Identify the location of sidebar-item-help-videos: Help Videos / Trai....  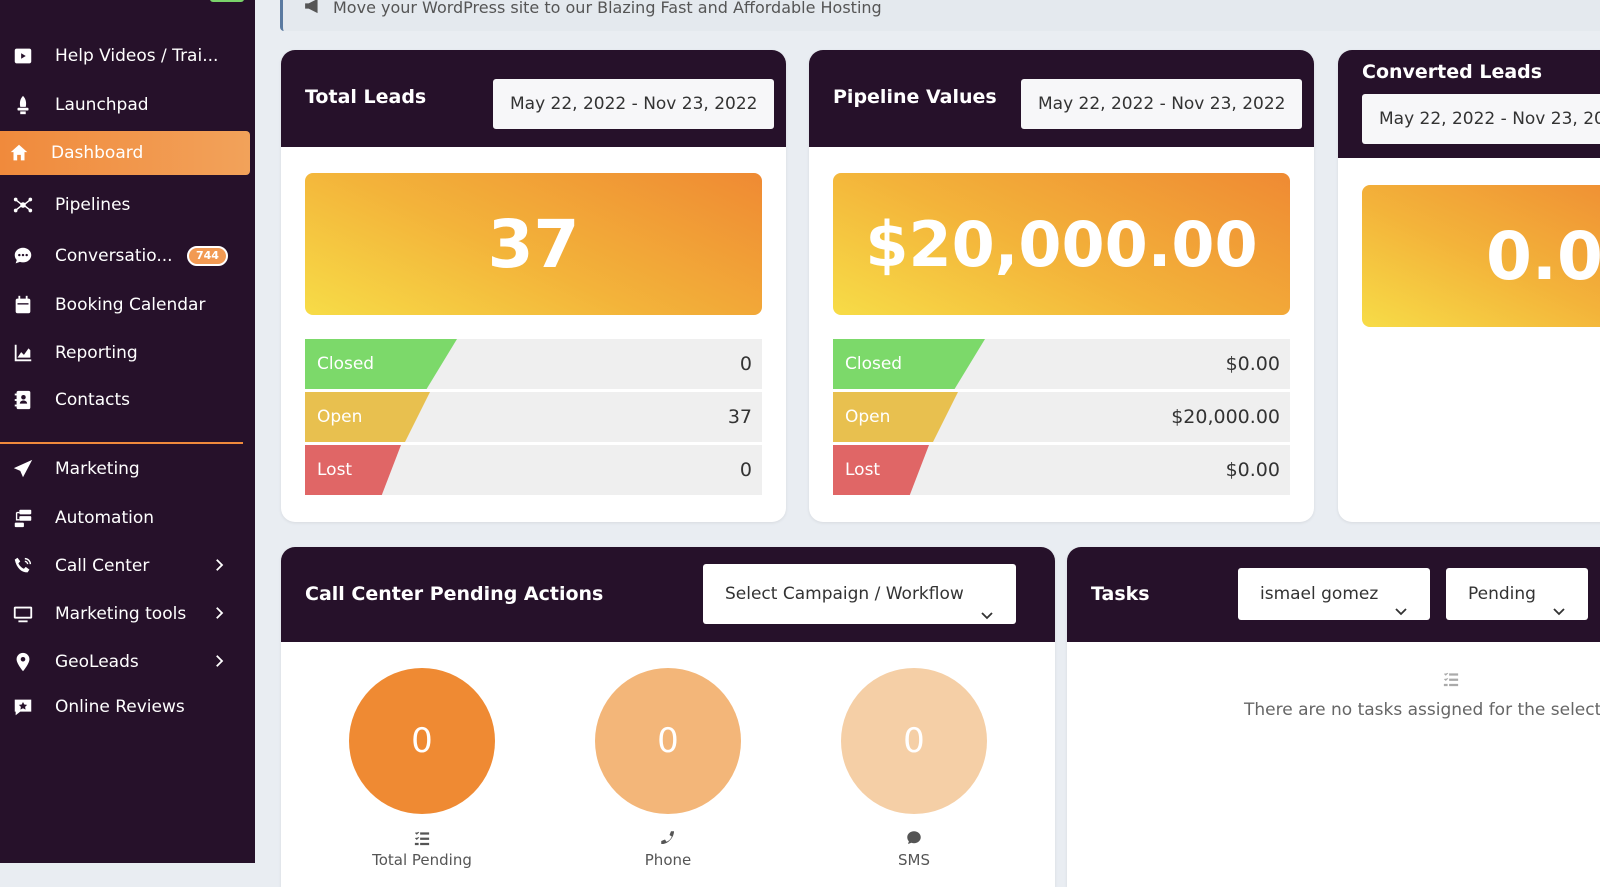
(125, 56).